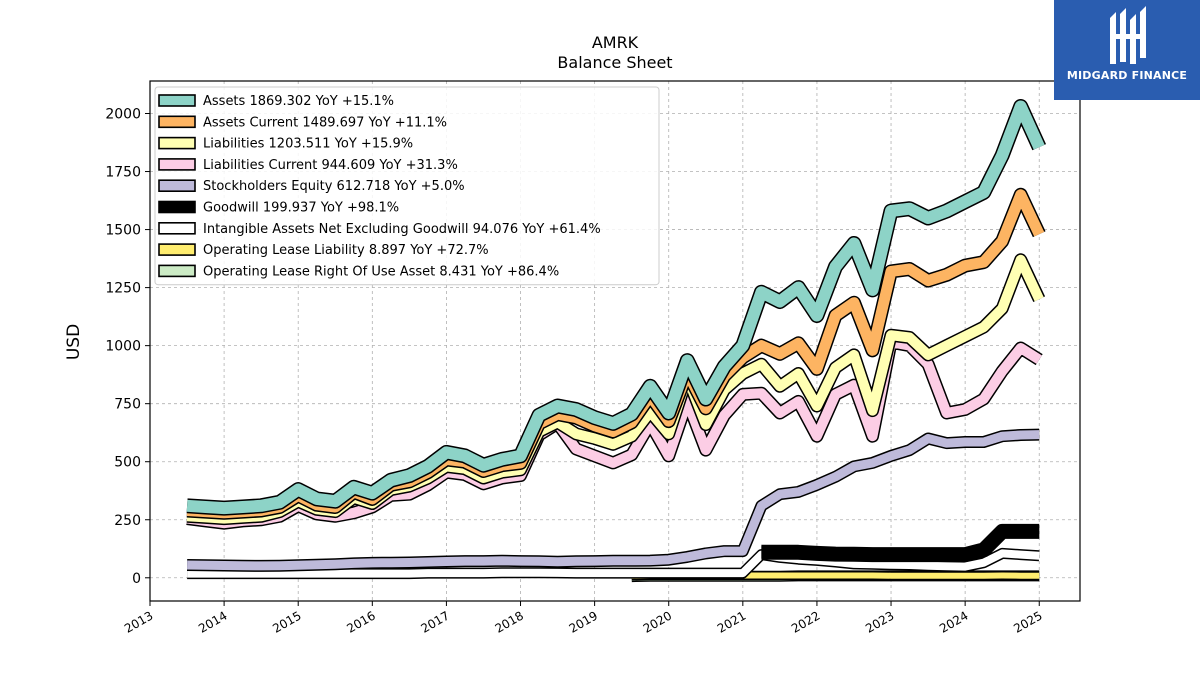 This screenshot has width=1200, height=675. Describe the element at coordinates (127, 521) in the screenshot. I see `y-tick-label: 250` at that location.